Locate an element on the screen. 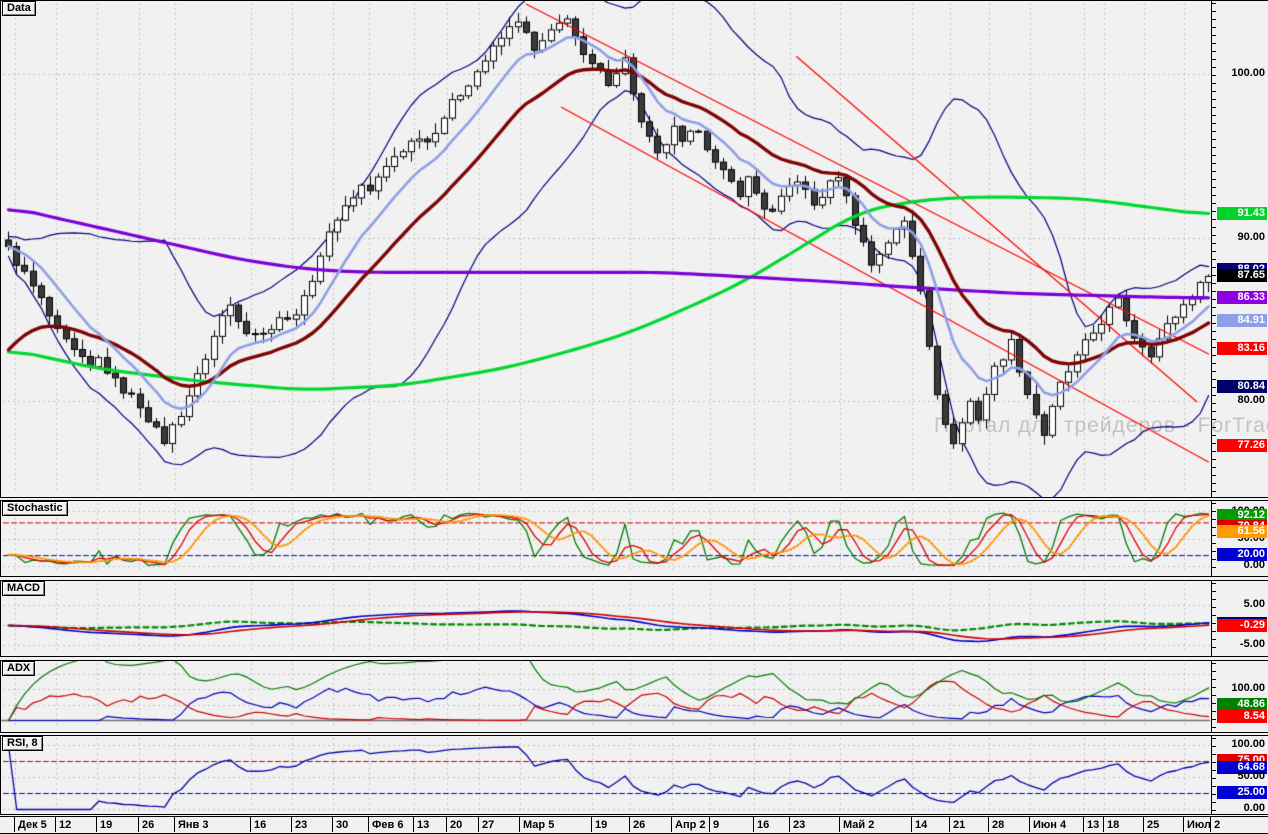 The image size is (1268, 834). date-label: 12 is located at coordinates (65, 825).